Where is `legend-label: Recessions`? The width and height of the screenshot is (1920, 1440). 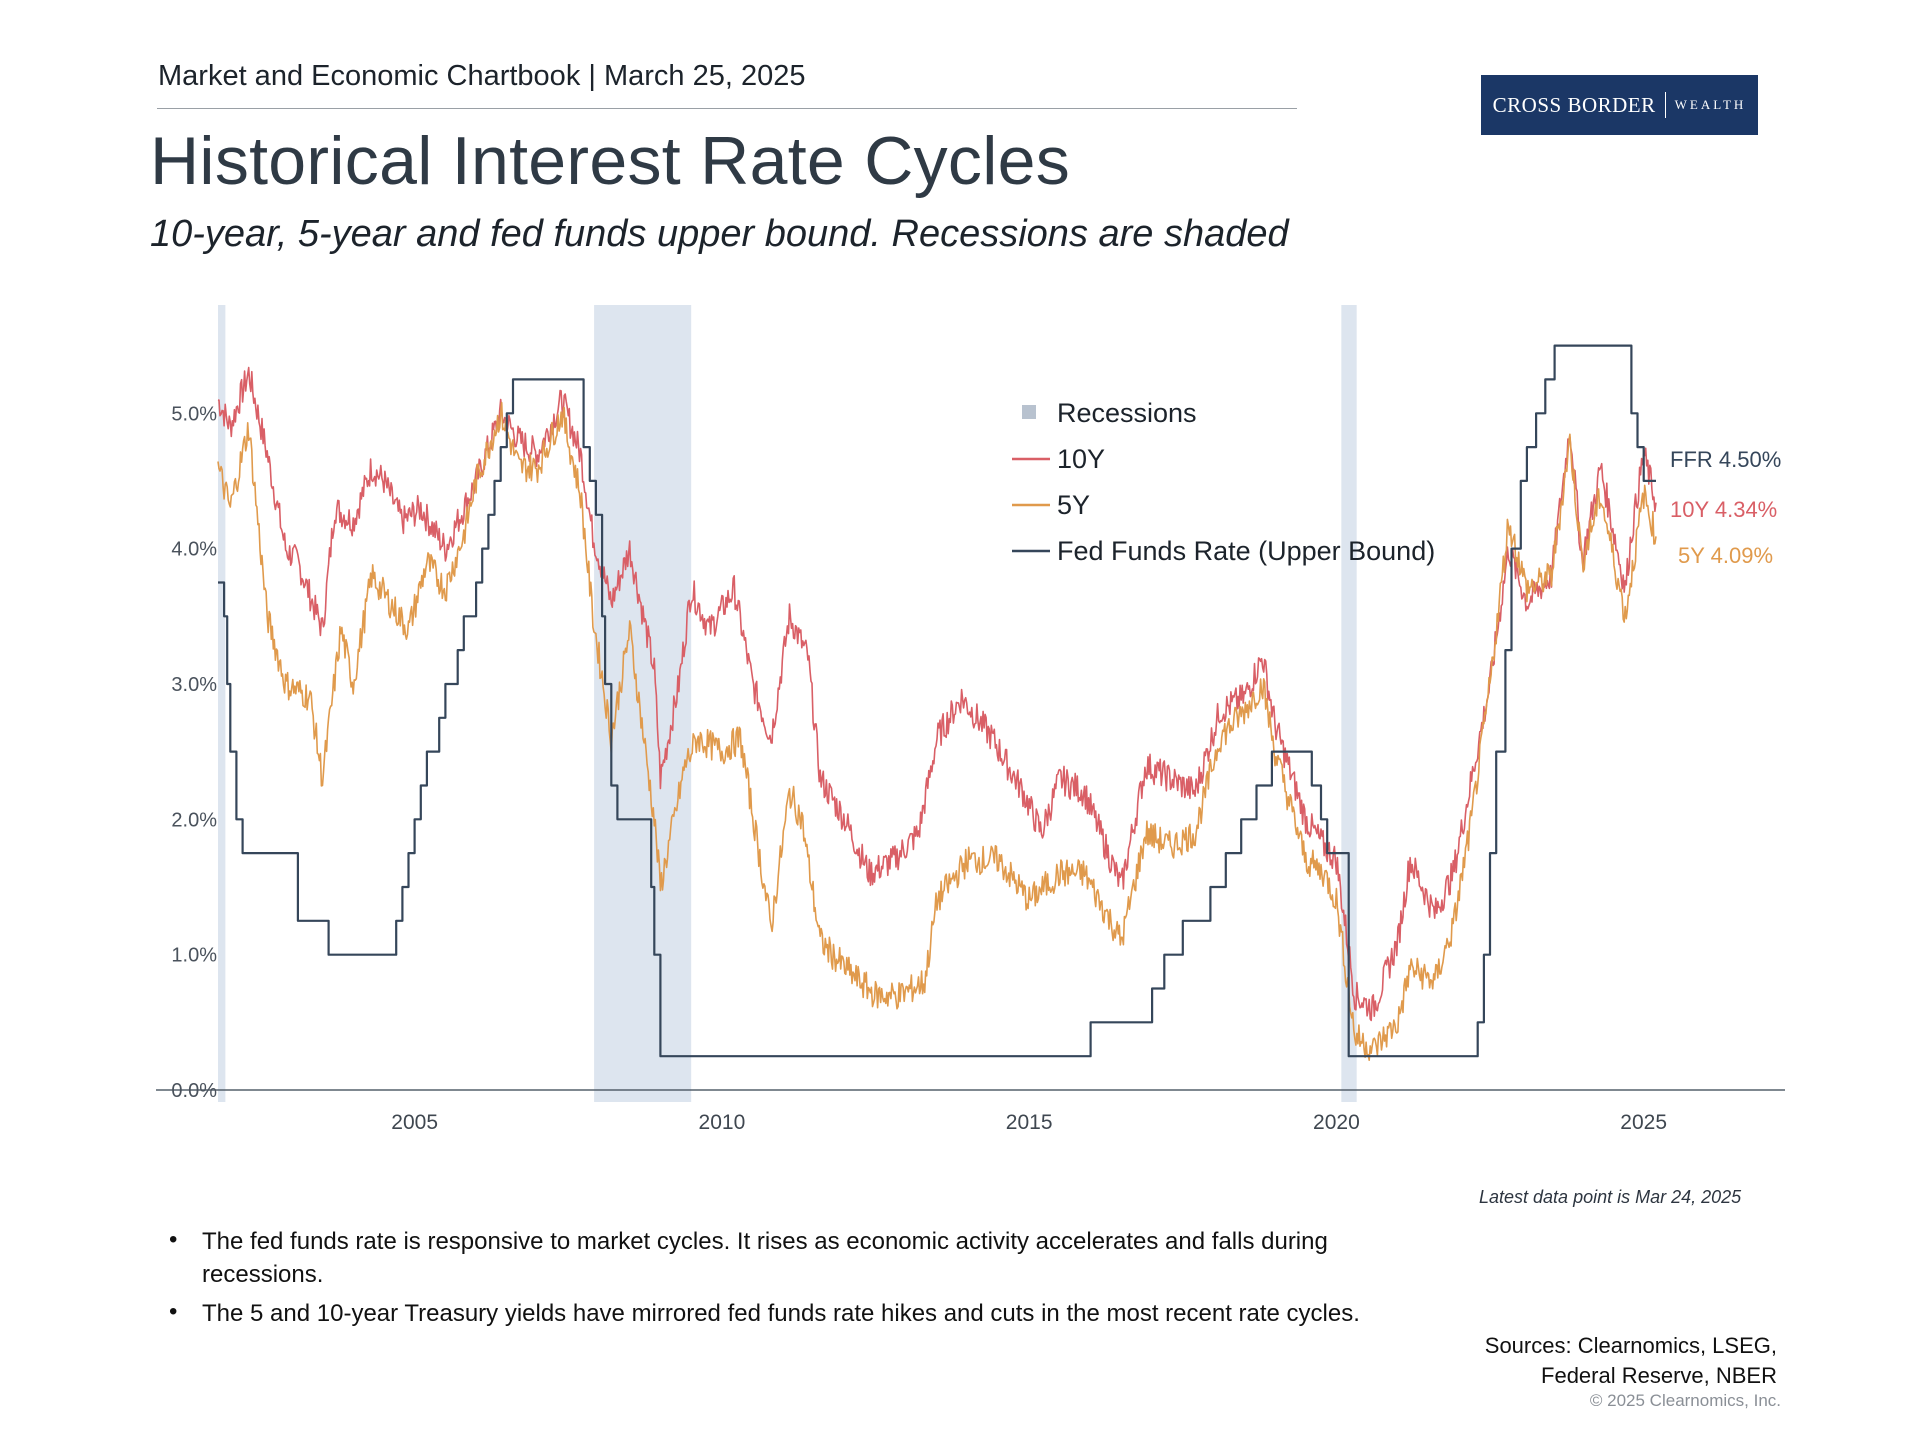
legend-label: Recessions is located at coordinates (1127, 413).